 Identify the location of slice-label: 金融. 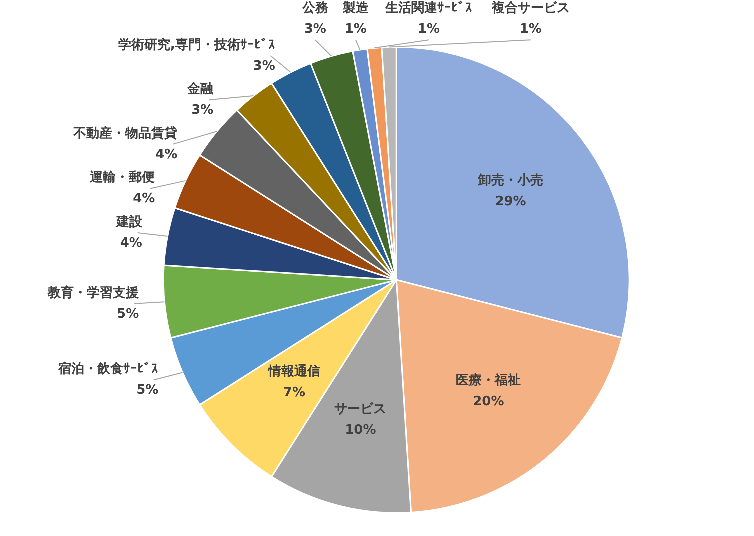
(200, 90).